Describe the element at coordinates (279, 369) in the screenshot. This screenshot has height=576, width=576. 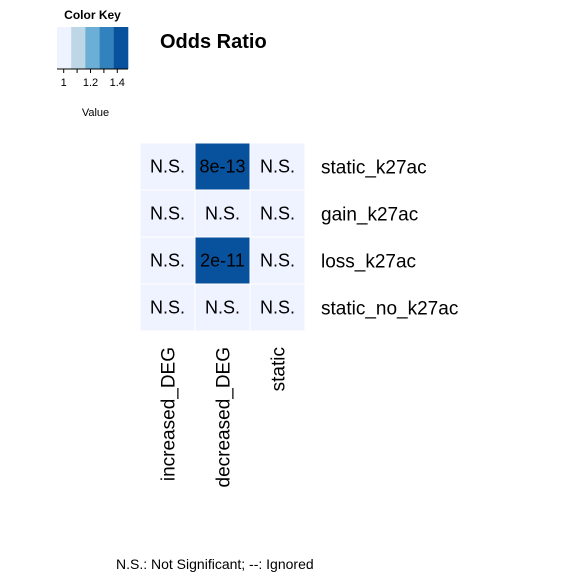
I see `column-label: static` at that location.